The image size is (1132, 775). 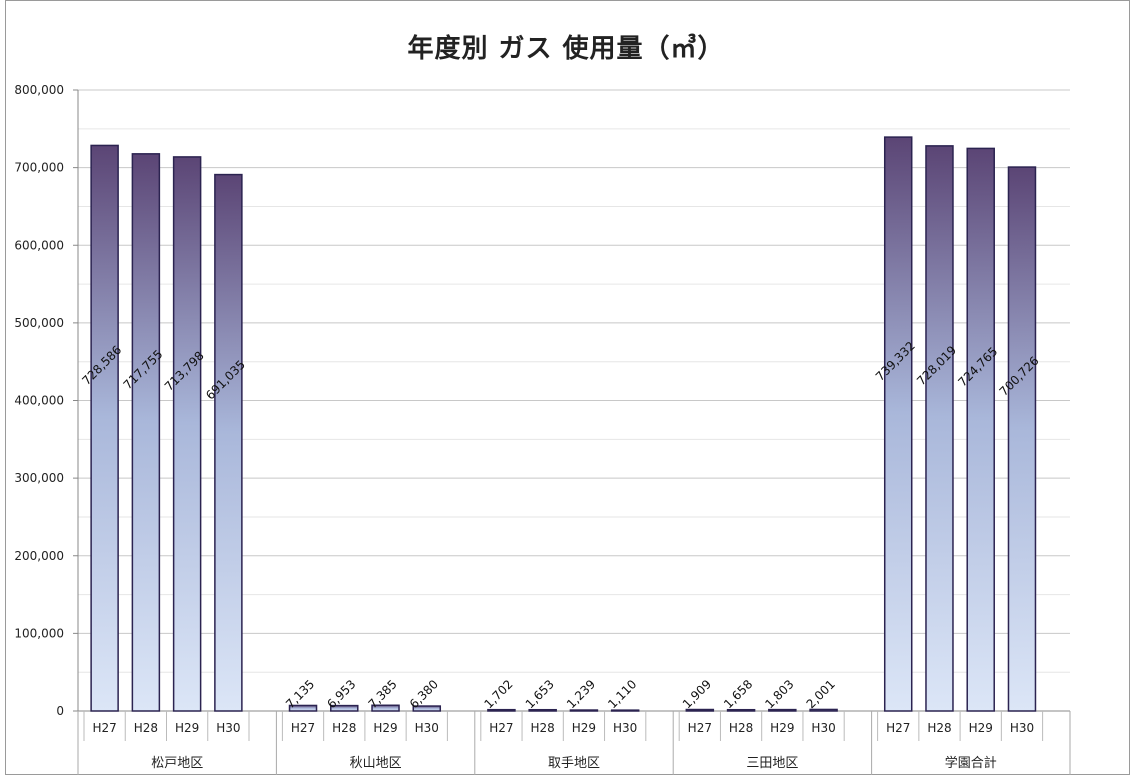 What do you see at coordinates (39, 633) in the screenshot?
I see `y-tick-label: 100,000` at bounding box center [39, 633].